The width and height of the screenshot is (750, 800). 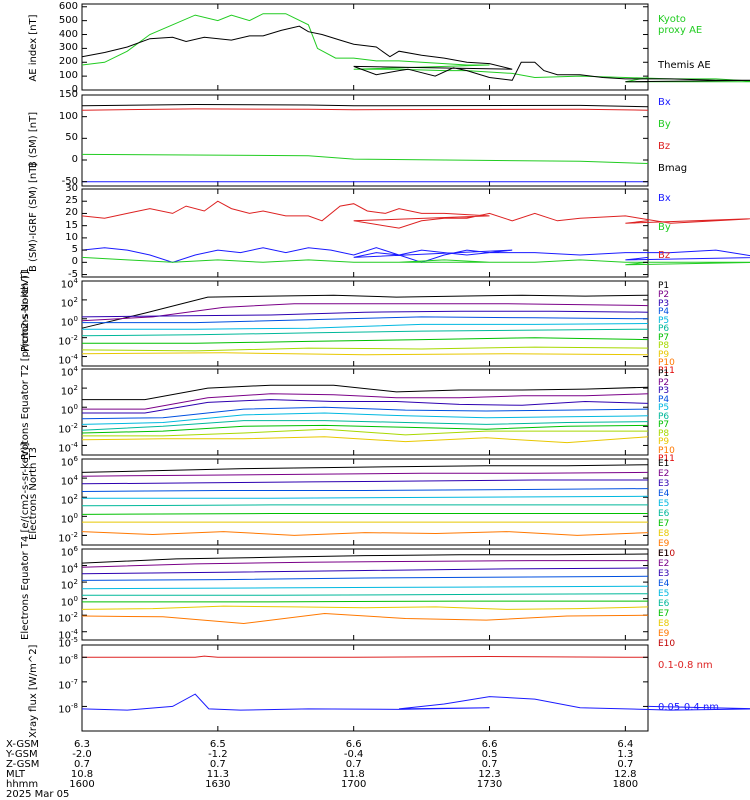 What do you see at coordinates (68, 660) in the screenshot?
I see `y-tick-label: 10-8` at bounding box center [68, 660].